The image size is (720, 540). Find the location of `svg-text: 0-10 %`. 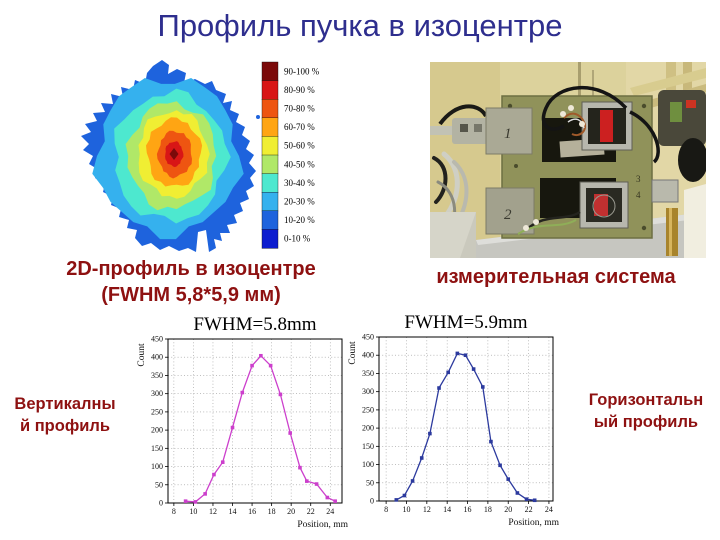

svg-text: 0-10 % is located at coordinates (297, 239).